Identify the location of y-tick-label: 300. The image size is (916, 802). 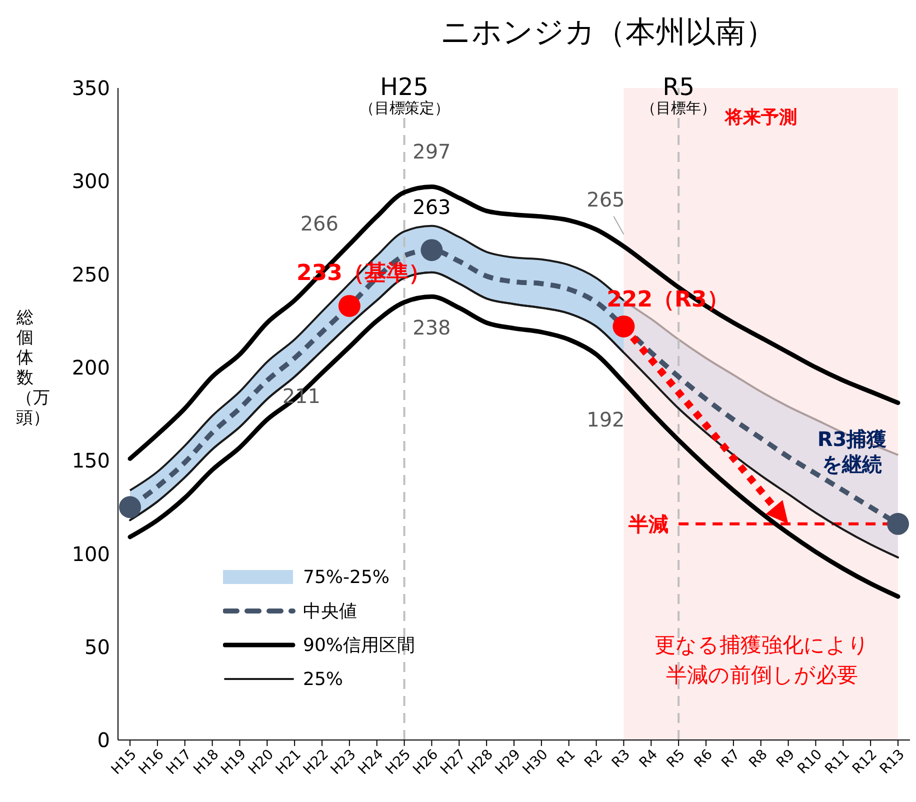
(91, 181).